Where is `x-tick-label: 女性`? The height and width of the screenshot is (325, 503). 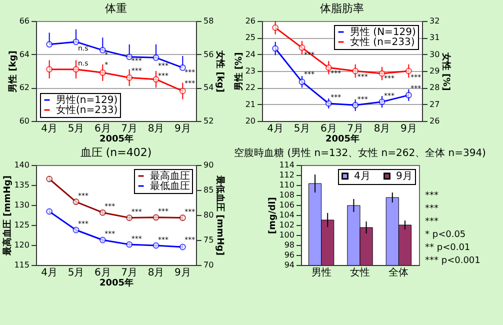 x-tick-label: 女性 is located at coordinates (360, 272).